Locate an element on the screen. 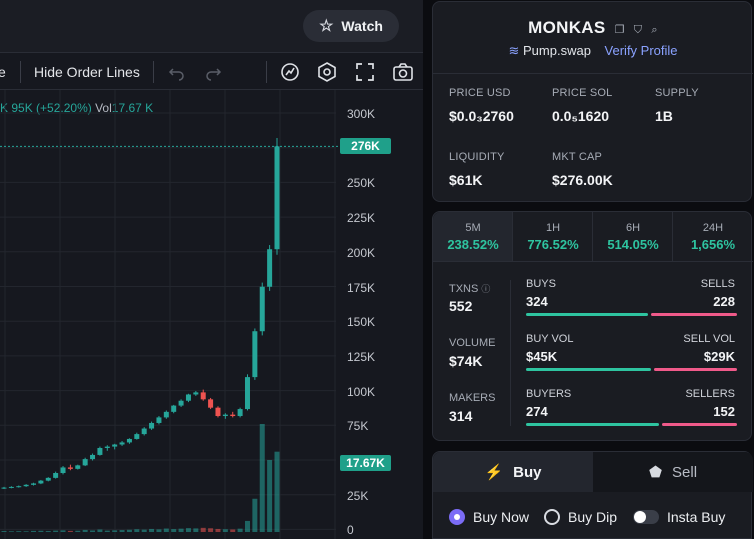  price-axis-tick: 0 is located at coordinates (350, 530).